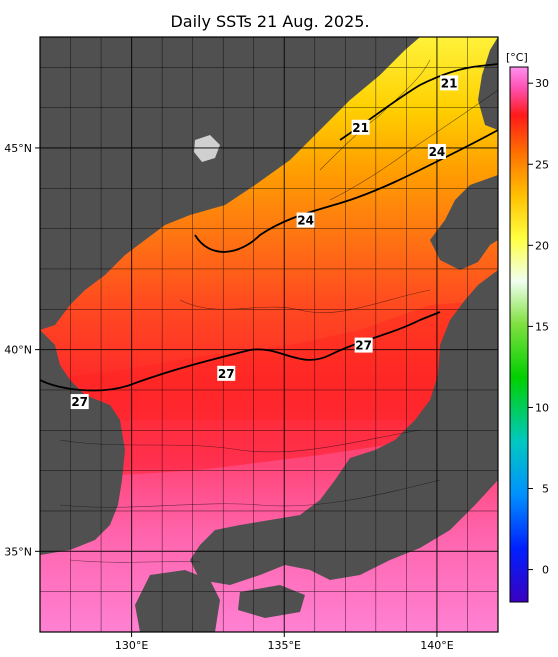  I want to click on colorbar-tick-label: 10, so click(542, 407).